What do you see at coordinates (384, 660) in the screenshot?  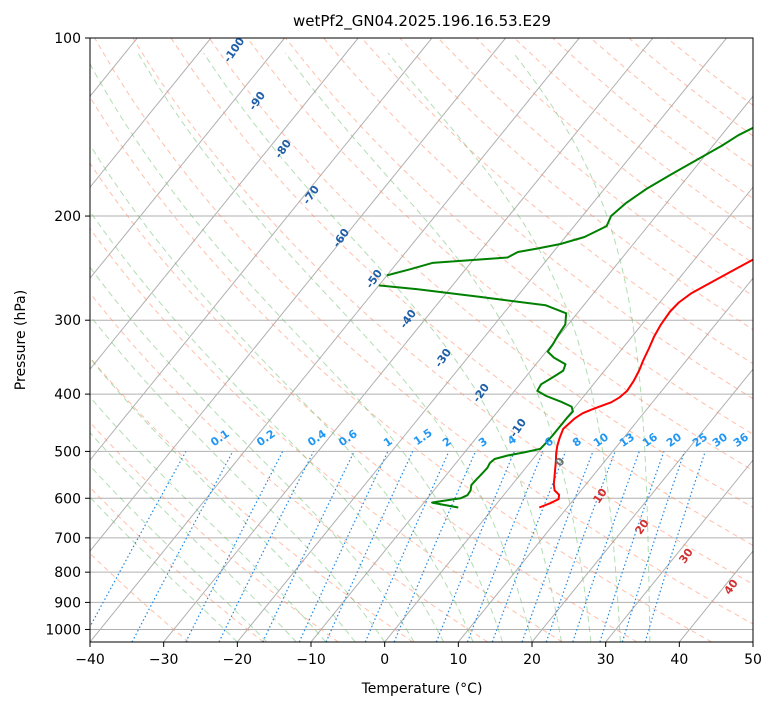 I see `x-tick-label: 0` at bounding box center [384, 660].